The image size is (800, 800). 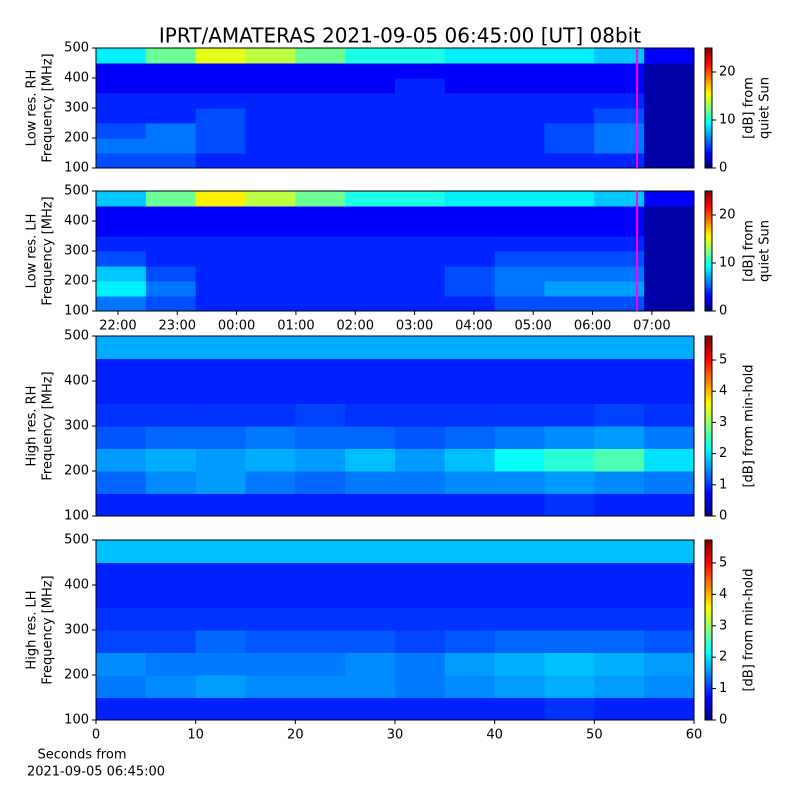 What do you see at coordinates (295, 735) in the screenshot?
I see `x-tick-label: 20` at bounding box center [295, 735].